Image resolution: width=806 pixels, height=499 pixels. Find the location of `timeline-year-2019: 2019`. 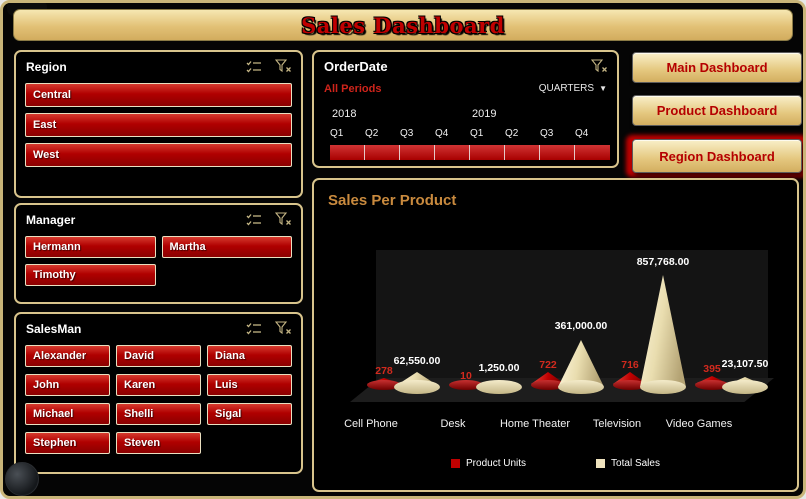

timeline-year-2019: 2019 is located at coordinates (484, 114).